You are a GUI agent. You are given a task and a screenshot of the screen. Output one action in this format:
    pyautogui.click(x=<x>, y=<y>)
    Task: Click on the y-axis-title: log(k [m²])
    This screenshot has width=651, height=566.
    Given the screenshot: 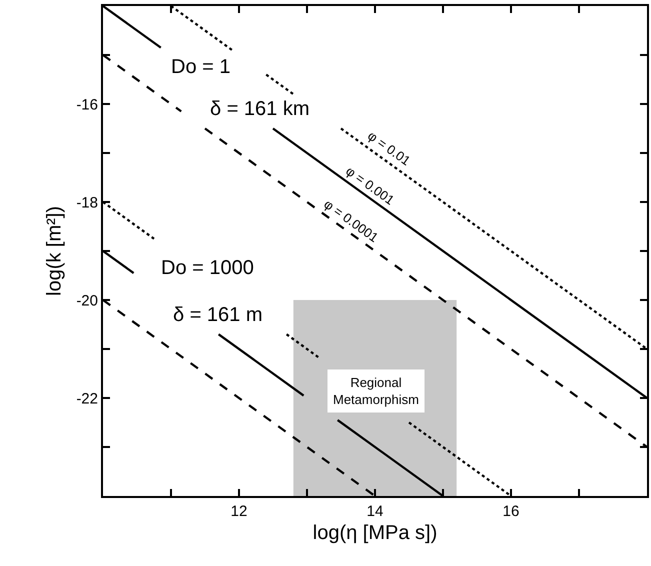 What is the action you would take?
    pyautogui.click(x=54, y=251)
    